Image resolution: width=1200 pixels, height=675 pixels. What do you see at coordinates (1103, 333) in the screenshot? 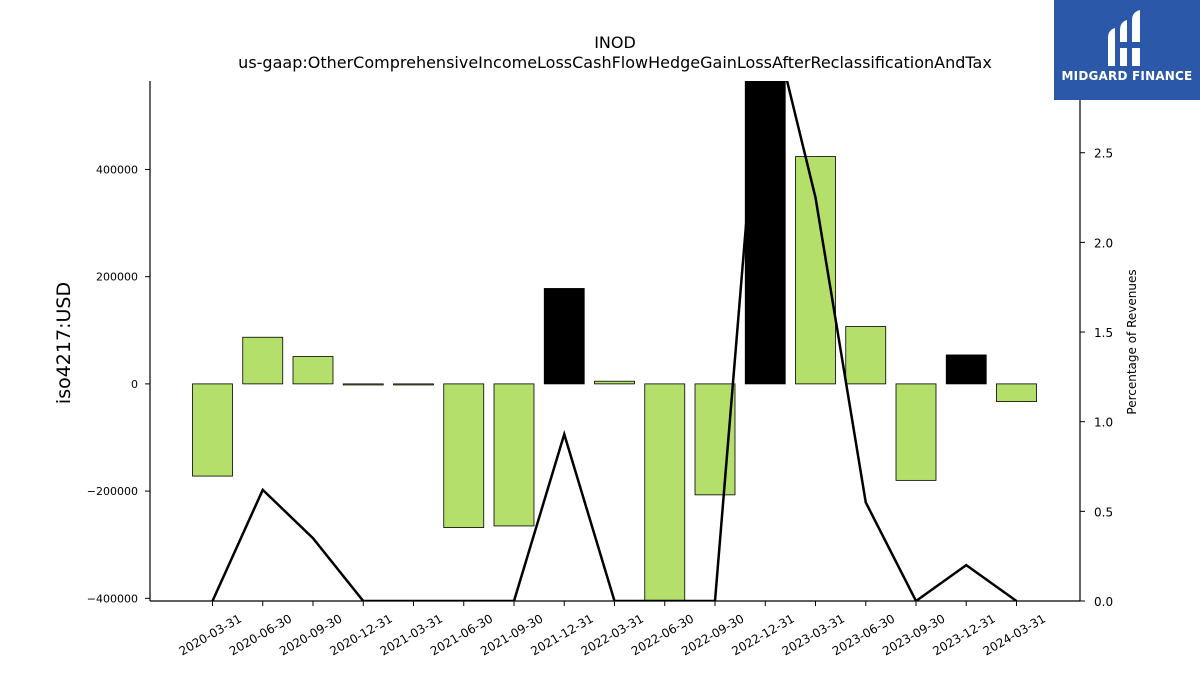
I see `y2-tick-label: 1.5` at bounding box center [1103, 333].